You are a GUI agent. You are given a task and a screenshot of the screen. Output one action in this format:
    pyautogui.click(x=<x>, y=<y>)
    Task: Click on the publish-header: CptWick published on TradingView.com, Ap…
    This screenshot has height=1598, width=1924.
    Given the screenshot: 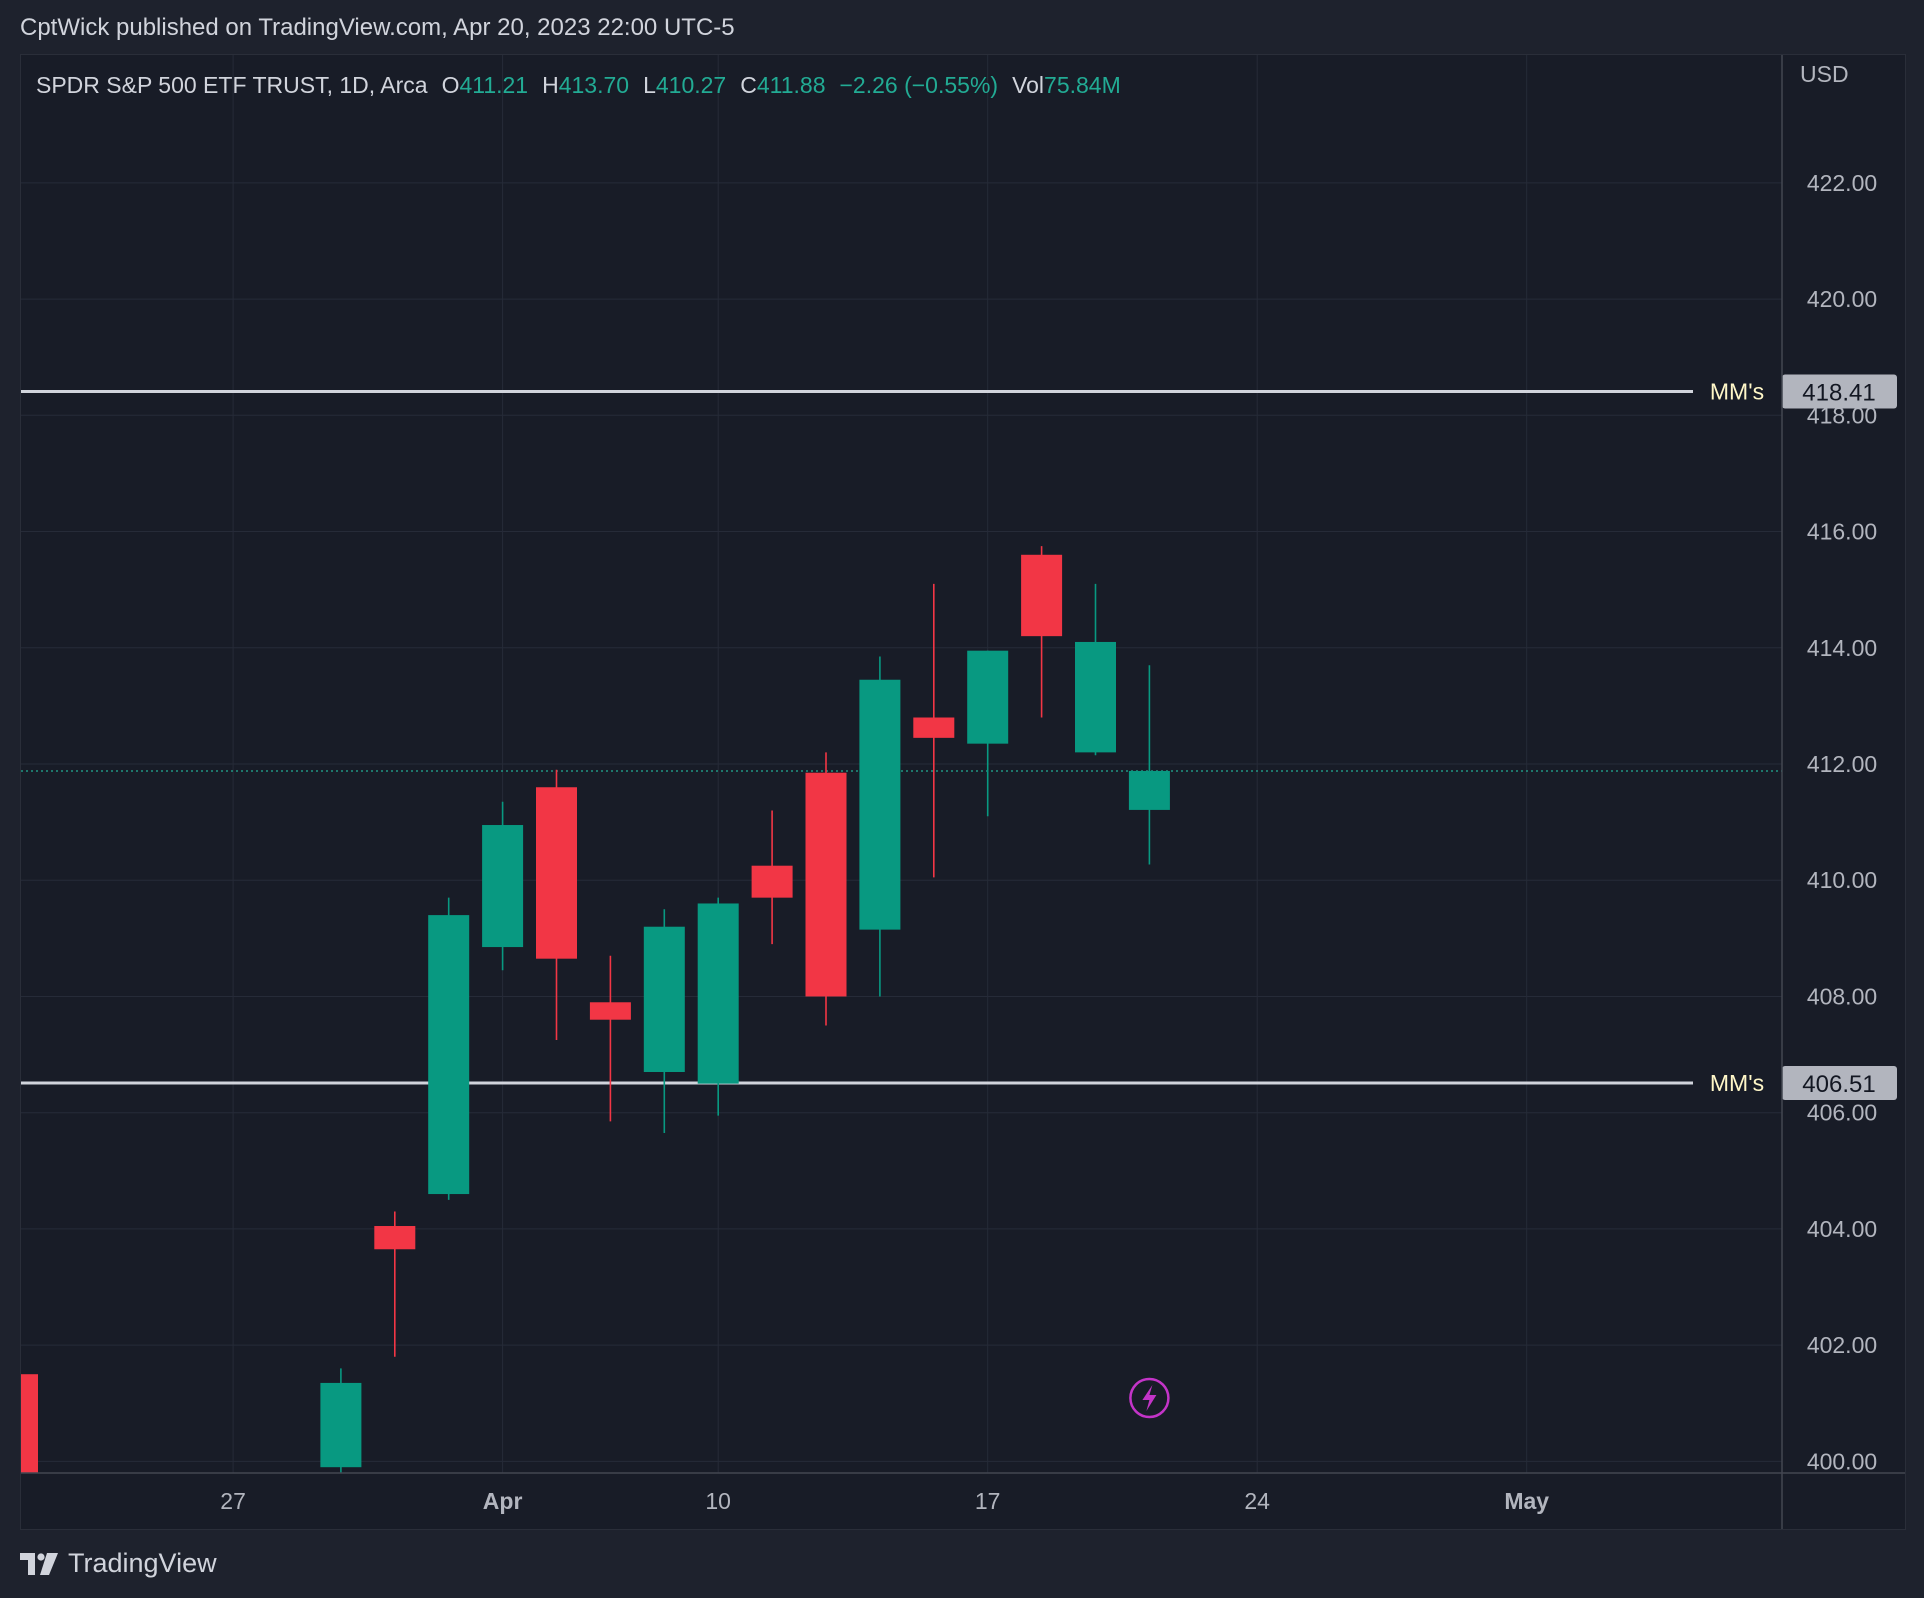 What is the action you would take?
    pyautogui.click(x=377, y=27)
    